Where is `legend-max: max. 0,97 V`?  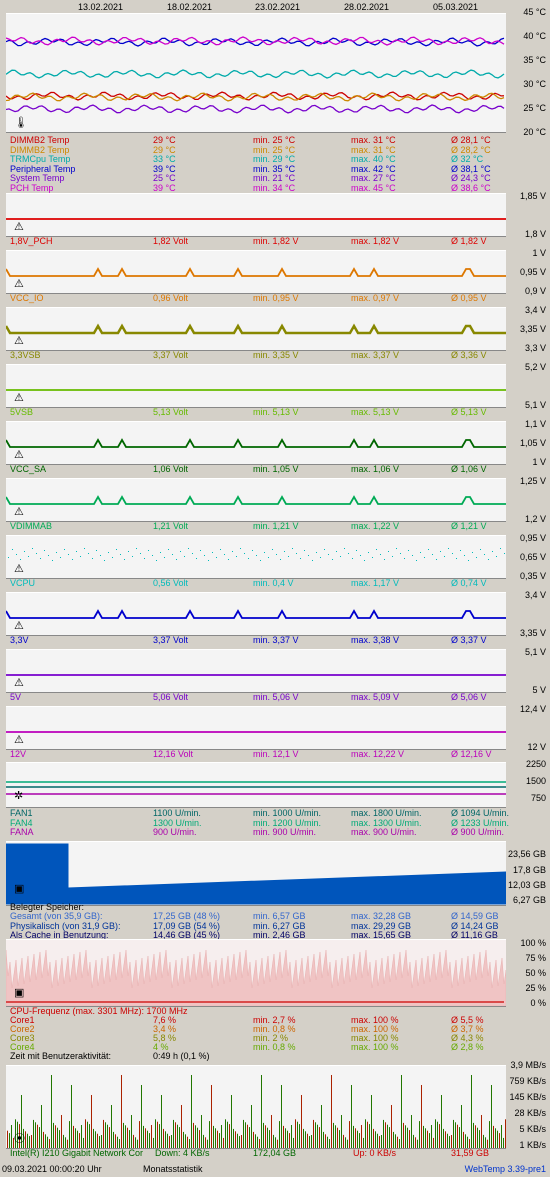
legend-max: max. 0,97 V is located at coordinates (375, 298).